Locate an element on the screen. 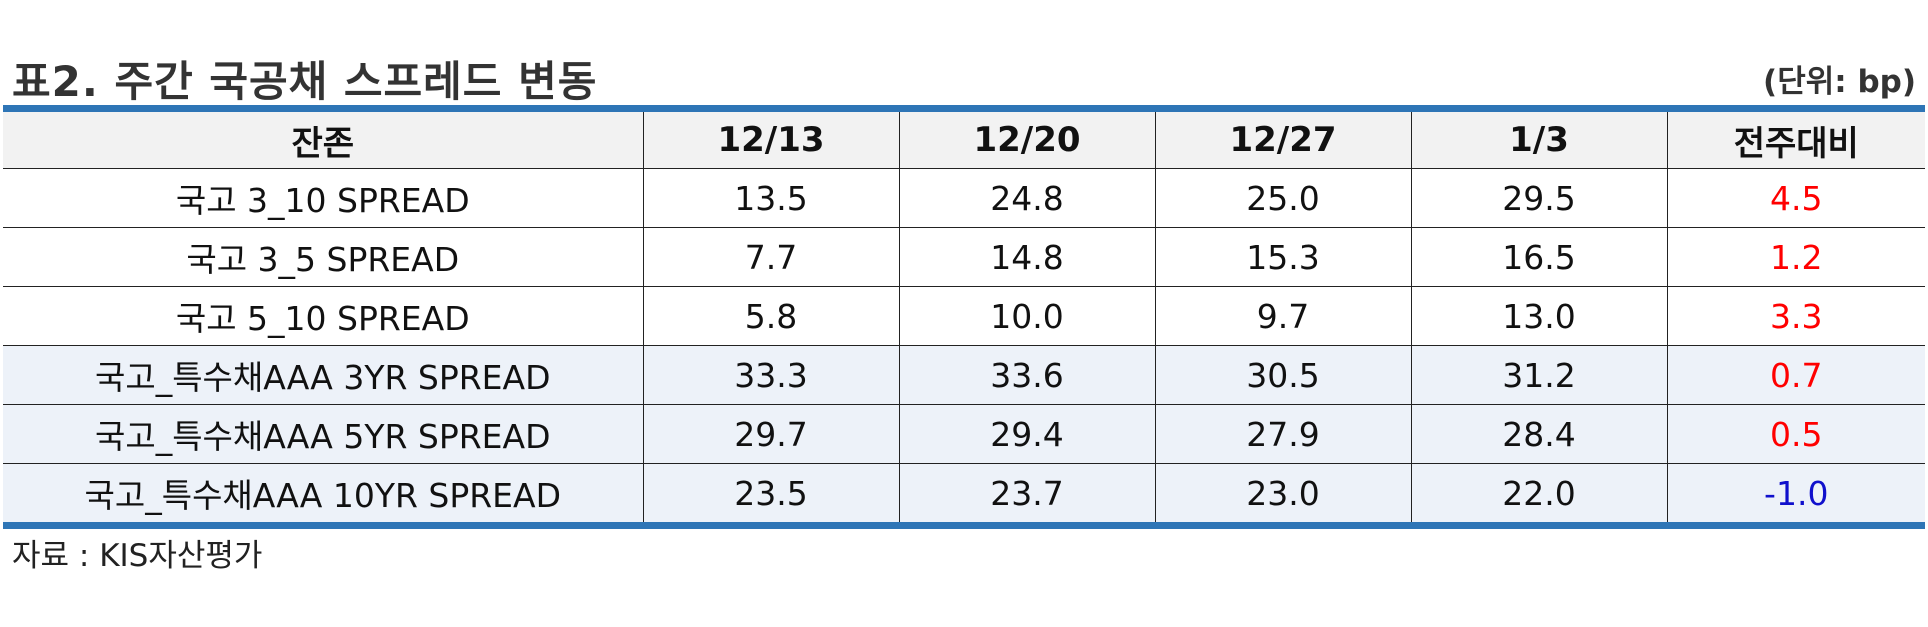  unit-label: (단위: bp) is located at coordinates (1839, 82).